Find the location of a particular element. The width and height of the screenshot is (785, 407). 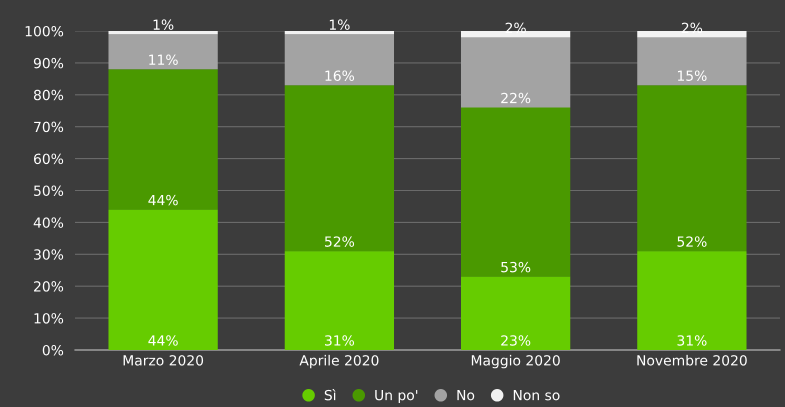

data-label: 15% is located at coordinates (692, 75).